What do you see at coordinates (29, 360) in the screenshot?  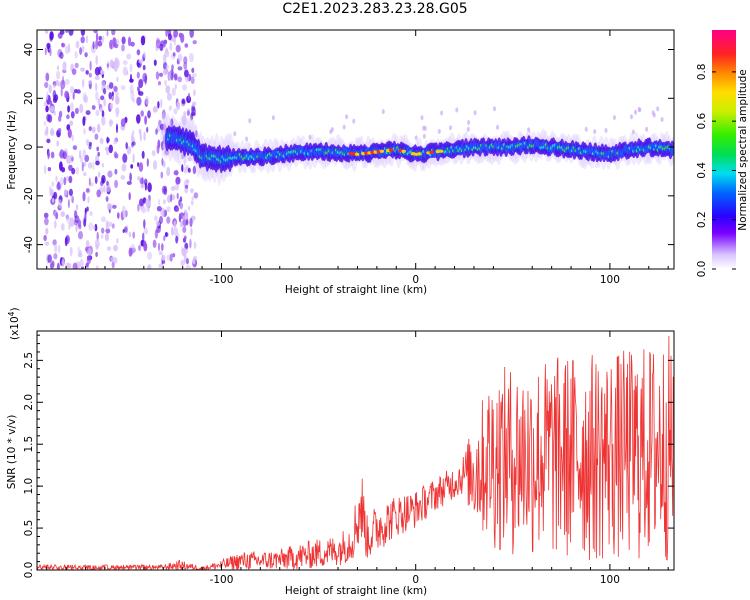 I see `y-tick-label: 2.5` at bounding box center [29, 360].